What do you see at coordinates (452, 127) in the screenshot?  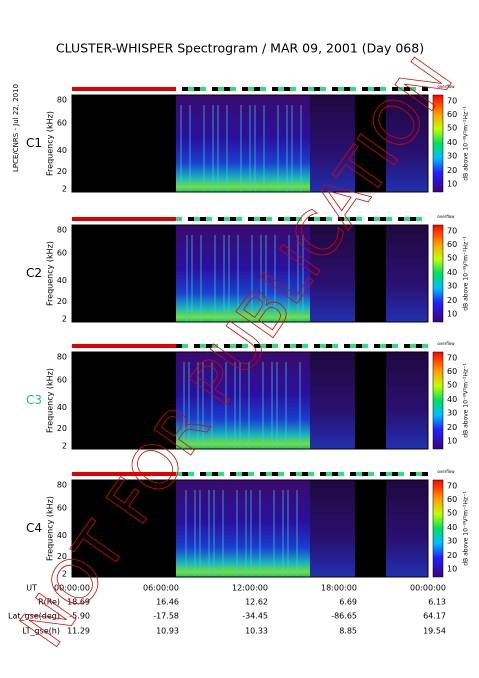 I see `colorbar-tick-label: 50` at bounding box center [452, 127].